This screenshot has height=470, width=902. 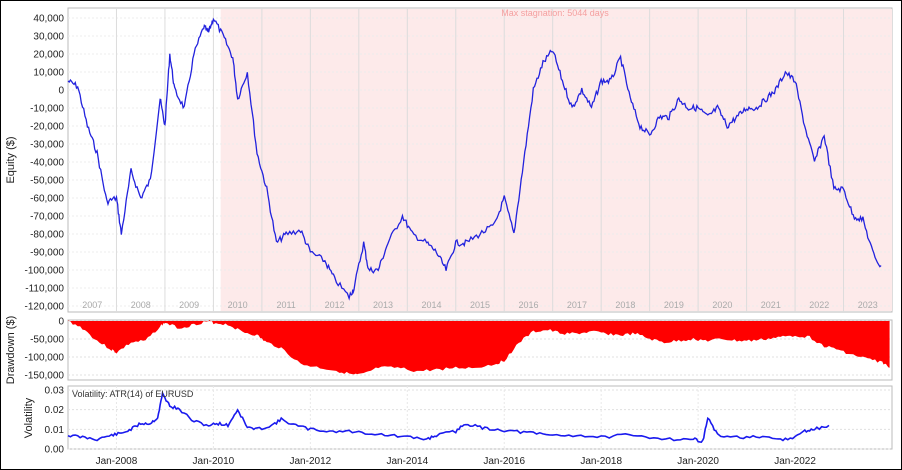 I want to click on year-label: 2016, so click(x=528, y=305).